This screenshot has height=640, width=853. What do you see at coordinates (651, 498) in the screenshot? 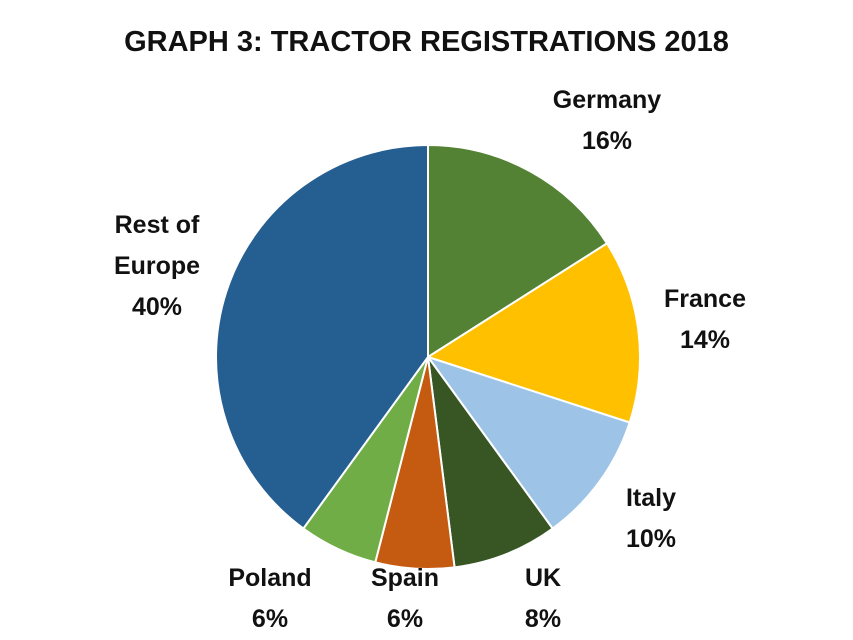
I see `category-label: Italy` at bounding box center [651, 498].